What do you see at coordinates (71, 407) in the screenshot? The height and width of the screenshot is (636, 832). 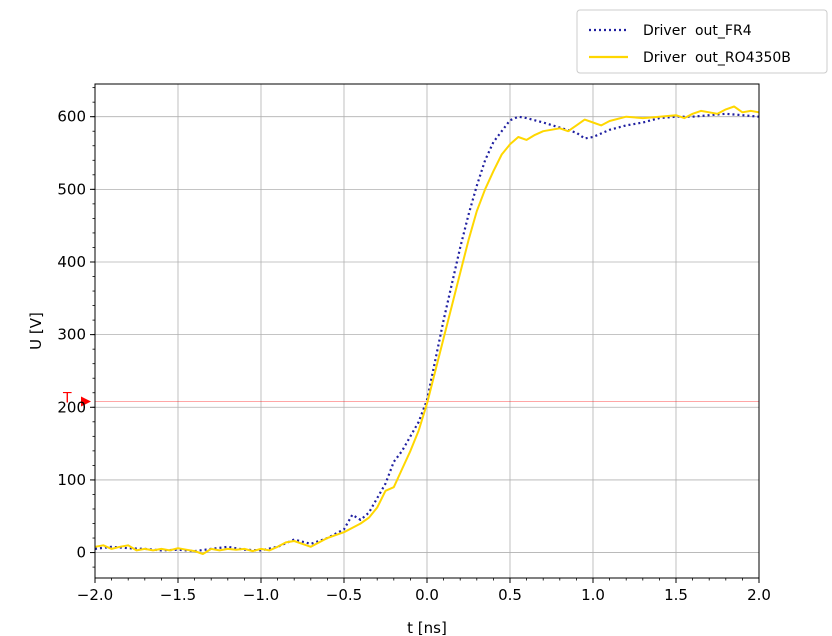 I see `y-tick-label: 200` at bounding box center [71, 407].